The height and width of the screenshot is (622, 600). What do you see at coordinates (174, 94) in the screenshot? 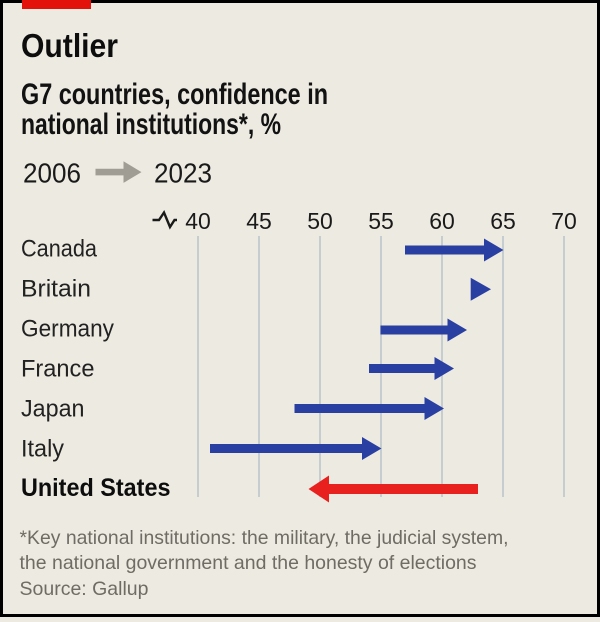
I see `svg-text: G7 countries, confidence in` at bounding box center [174, 94].